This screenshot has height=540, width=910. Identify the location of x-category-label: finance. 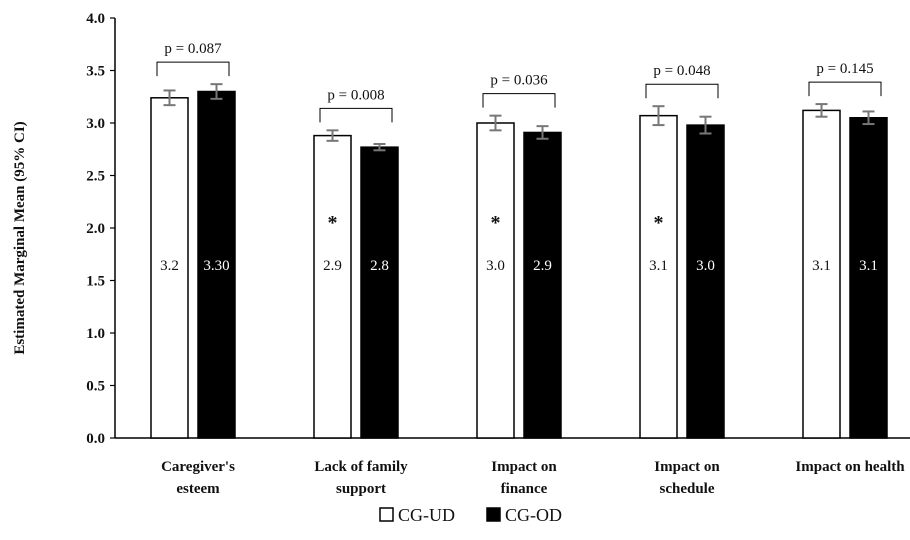
(524, 489).